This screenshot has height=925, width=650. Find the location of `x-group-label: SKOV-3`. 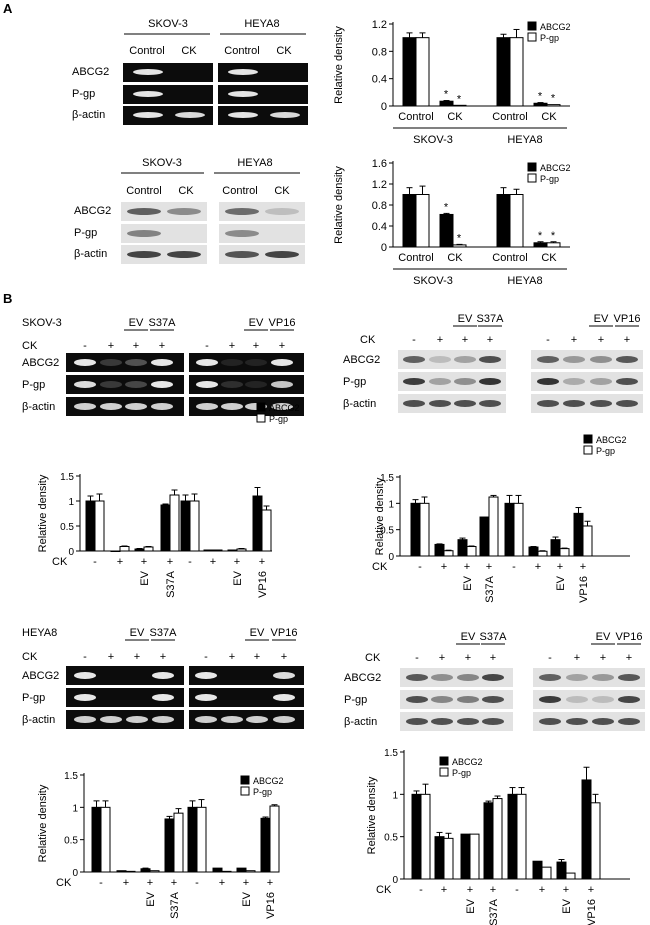

x-group-label: SKOV-3 is located at coordinates (433, 281).